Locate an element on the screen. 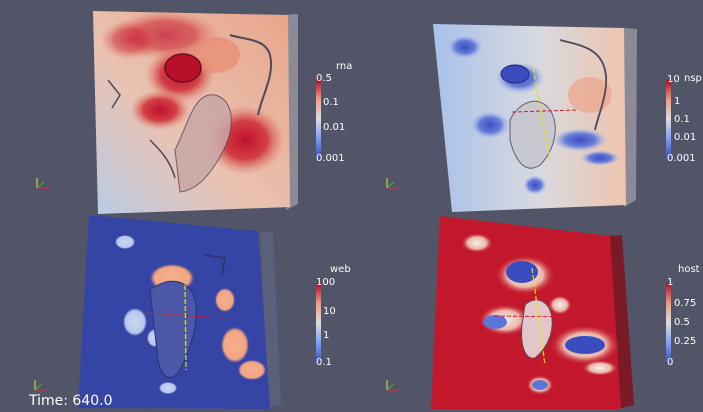  rna-colorbar-tick: 0.001 is located at coordinates (330, 158).